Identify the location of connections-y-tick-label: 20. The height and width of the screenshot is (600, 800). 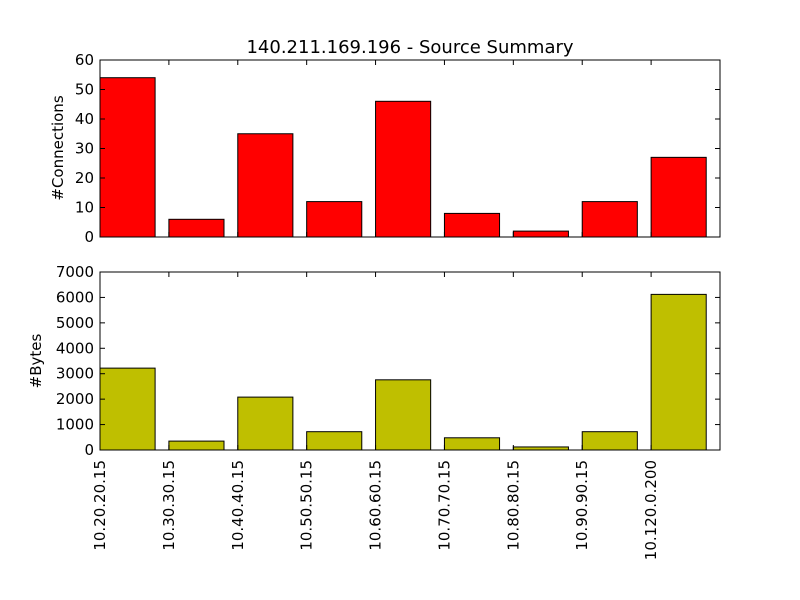
(84, 178).